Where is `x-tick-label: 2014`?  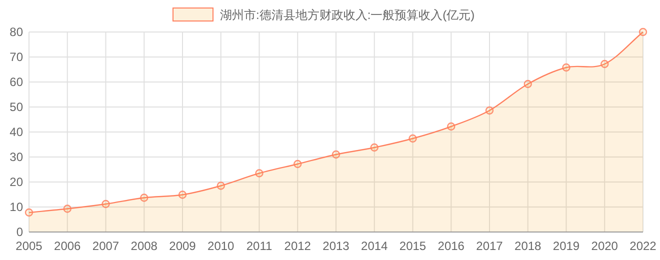
x-tick-label: 2014 is located at coordinates (374, 246).